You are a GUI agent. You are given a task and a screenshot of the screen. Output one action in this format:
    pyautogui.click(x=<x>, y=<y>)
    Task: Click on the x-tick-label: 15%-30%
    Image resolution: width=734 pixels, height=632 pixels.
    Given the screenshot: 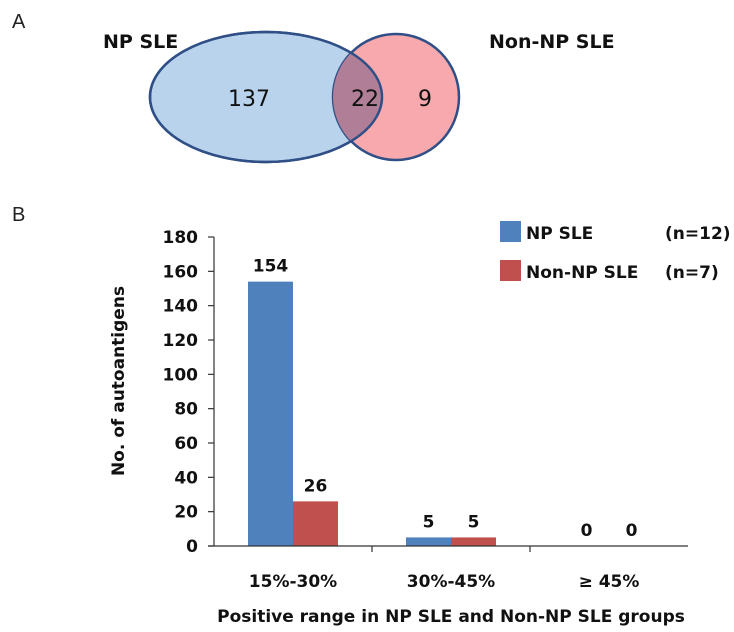 What is the action you would take?
    pyautogui.click(x=293, y=582)
    